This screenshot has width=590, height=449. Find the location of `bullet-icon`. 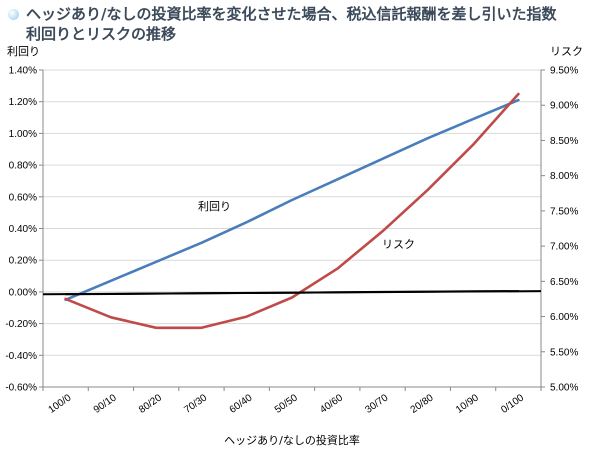

bullet-icon is located at coordinates (13, 14).